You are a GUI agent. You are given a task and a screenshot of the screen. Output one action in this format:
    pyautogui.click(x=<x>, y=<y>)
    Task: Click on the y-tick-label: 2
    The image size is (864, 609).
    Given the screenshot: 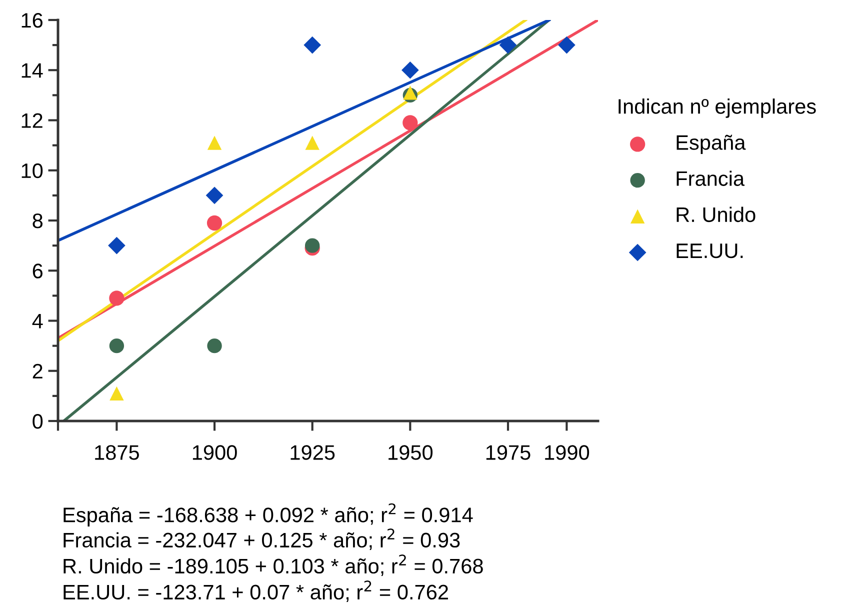 What is the action you would take?
    pyautogui.click(x=37, y=371)
    